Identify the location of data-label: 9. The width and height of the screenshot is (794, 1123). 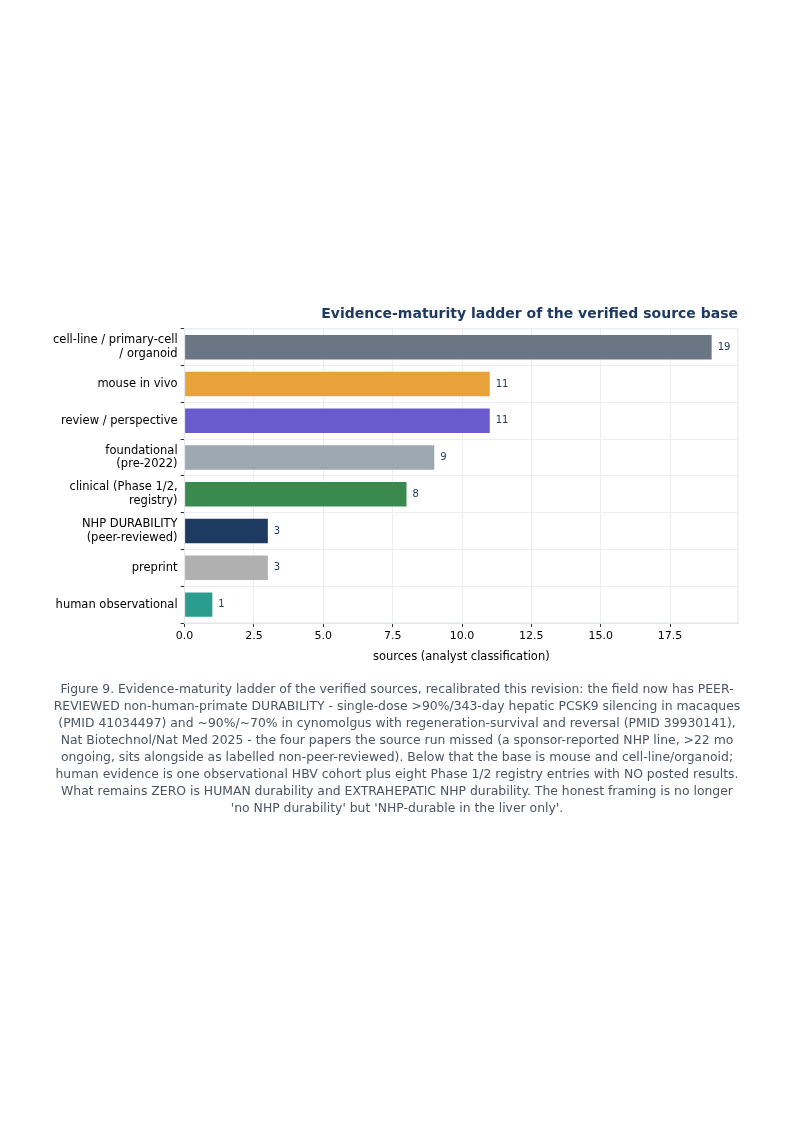
(443, 457).